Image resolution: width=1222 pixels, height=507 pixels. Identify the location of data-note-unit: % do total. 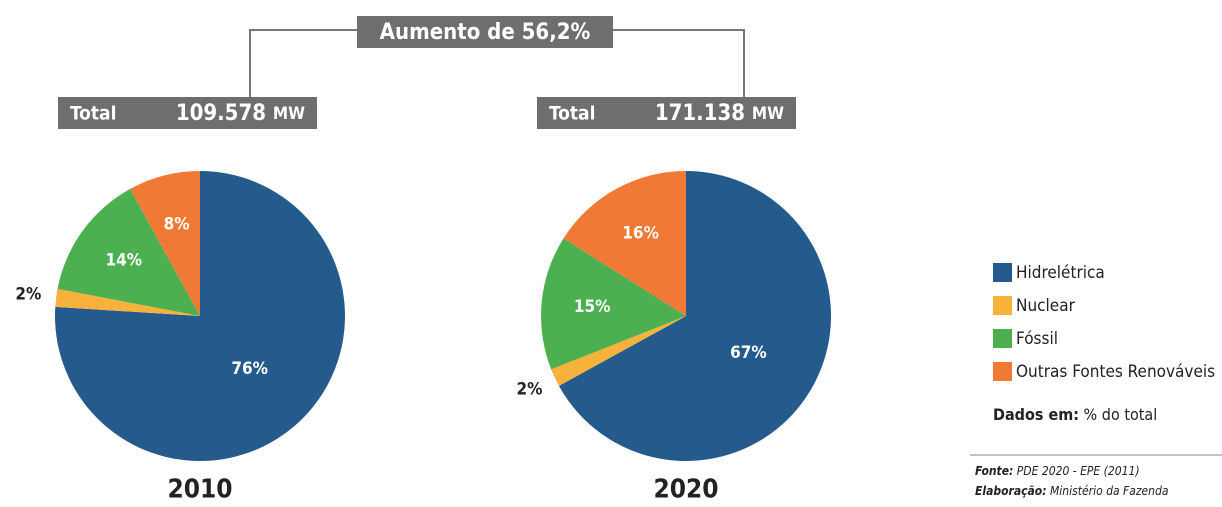
(1121, 414).